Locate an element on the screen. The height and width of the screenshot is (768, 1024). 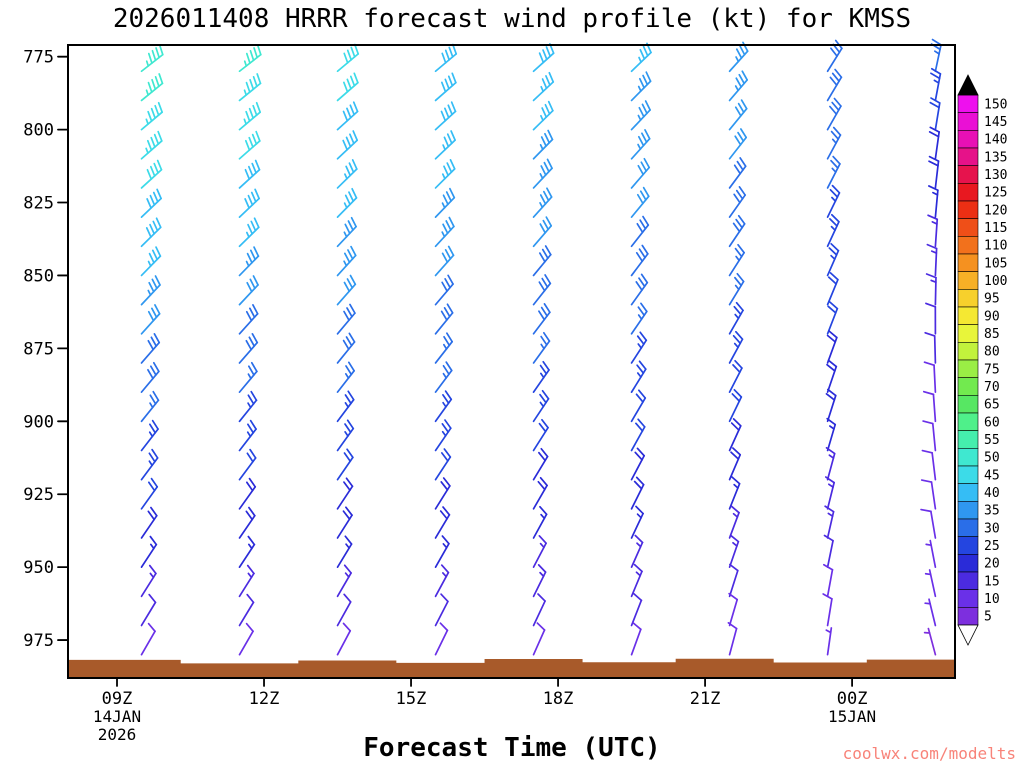
svg-text: 35 is located at coordinates (992, 511).